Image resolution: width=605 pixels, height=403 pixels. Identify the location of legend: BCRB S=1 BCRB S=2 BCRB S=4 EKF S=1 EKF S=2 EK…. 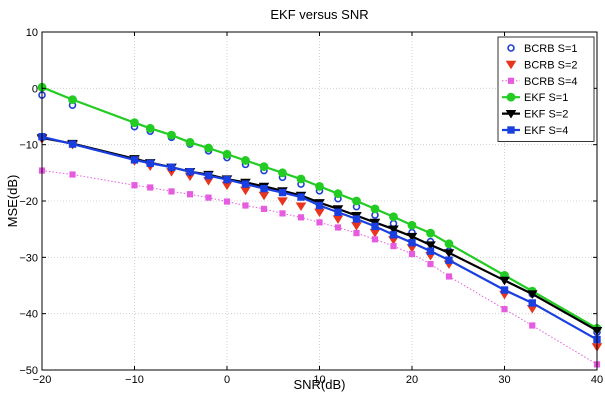
(546, 89).